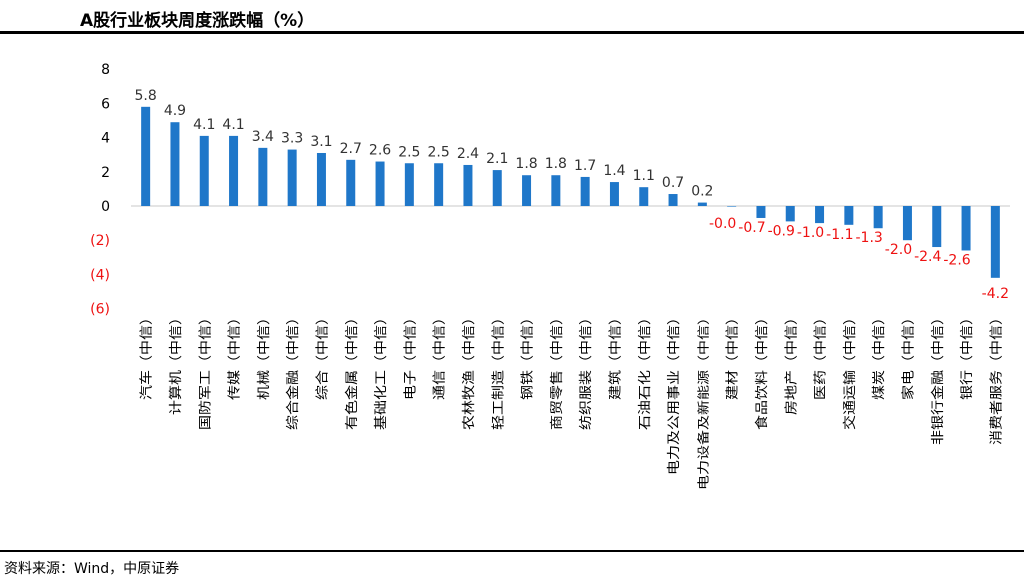 This screenshot has width=1024, height=585. Describe the element at coordinates (100, 275) in the screenshot. I see `y-tick-label: (4)` at that location.